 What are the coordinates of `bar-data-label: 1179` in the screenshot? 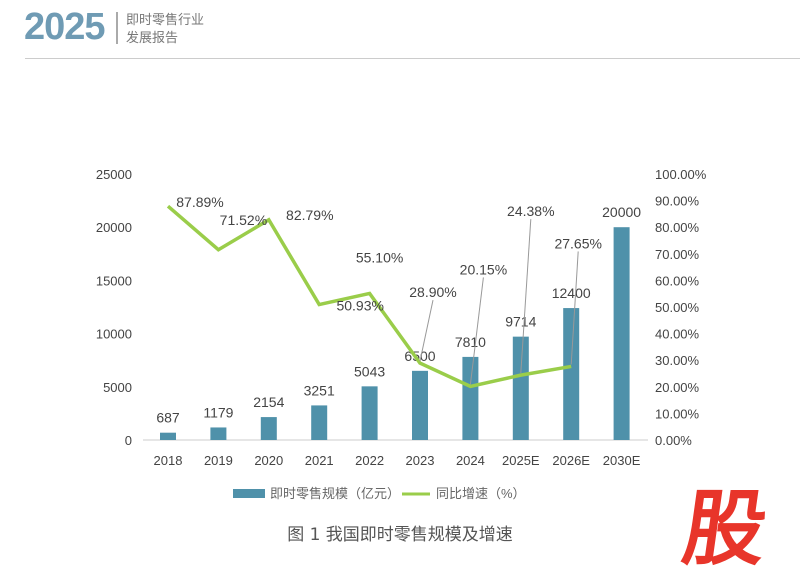 It's located at (218, 412).